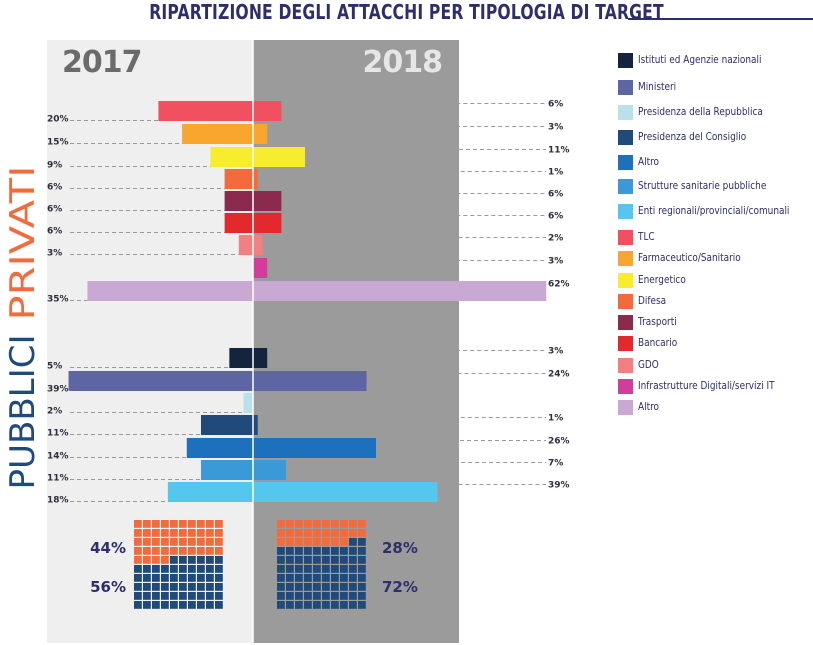 This screenshot has width=813, height=645. I want to click on private-label-2017-5: 6%, so click(54, 232).